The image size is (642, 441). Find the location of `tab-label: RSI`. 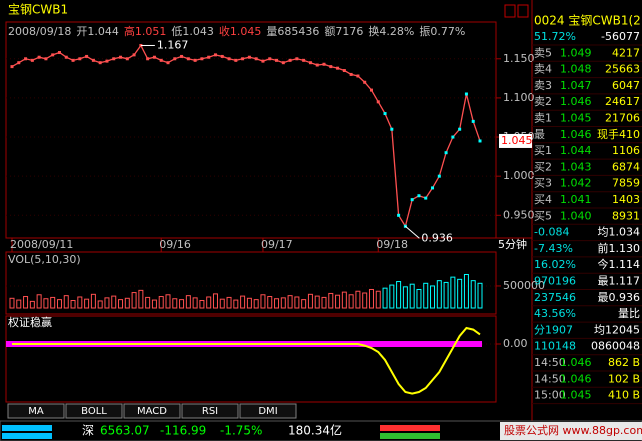

tab-label: RSI is located at coordinates (210, 411).